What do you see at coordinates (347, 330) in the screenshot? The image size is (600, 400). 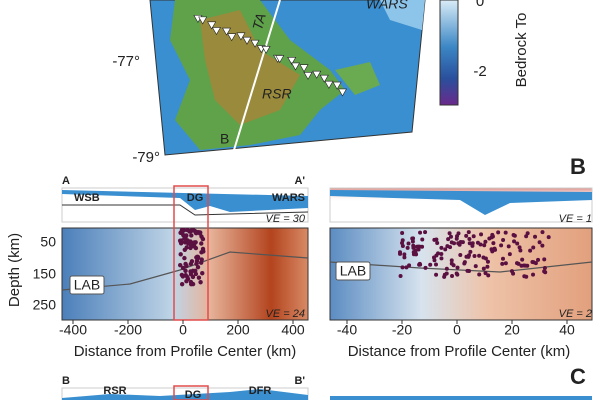 I see `x-tick-label: -40` at bounding box center [347, 330].